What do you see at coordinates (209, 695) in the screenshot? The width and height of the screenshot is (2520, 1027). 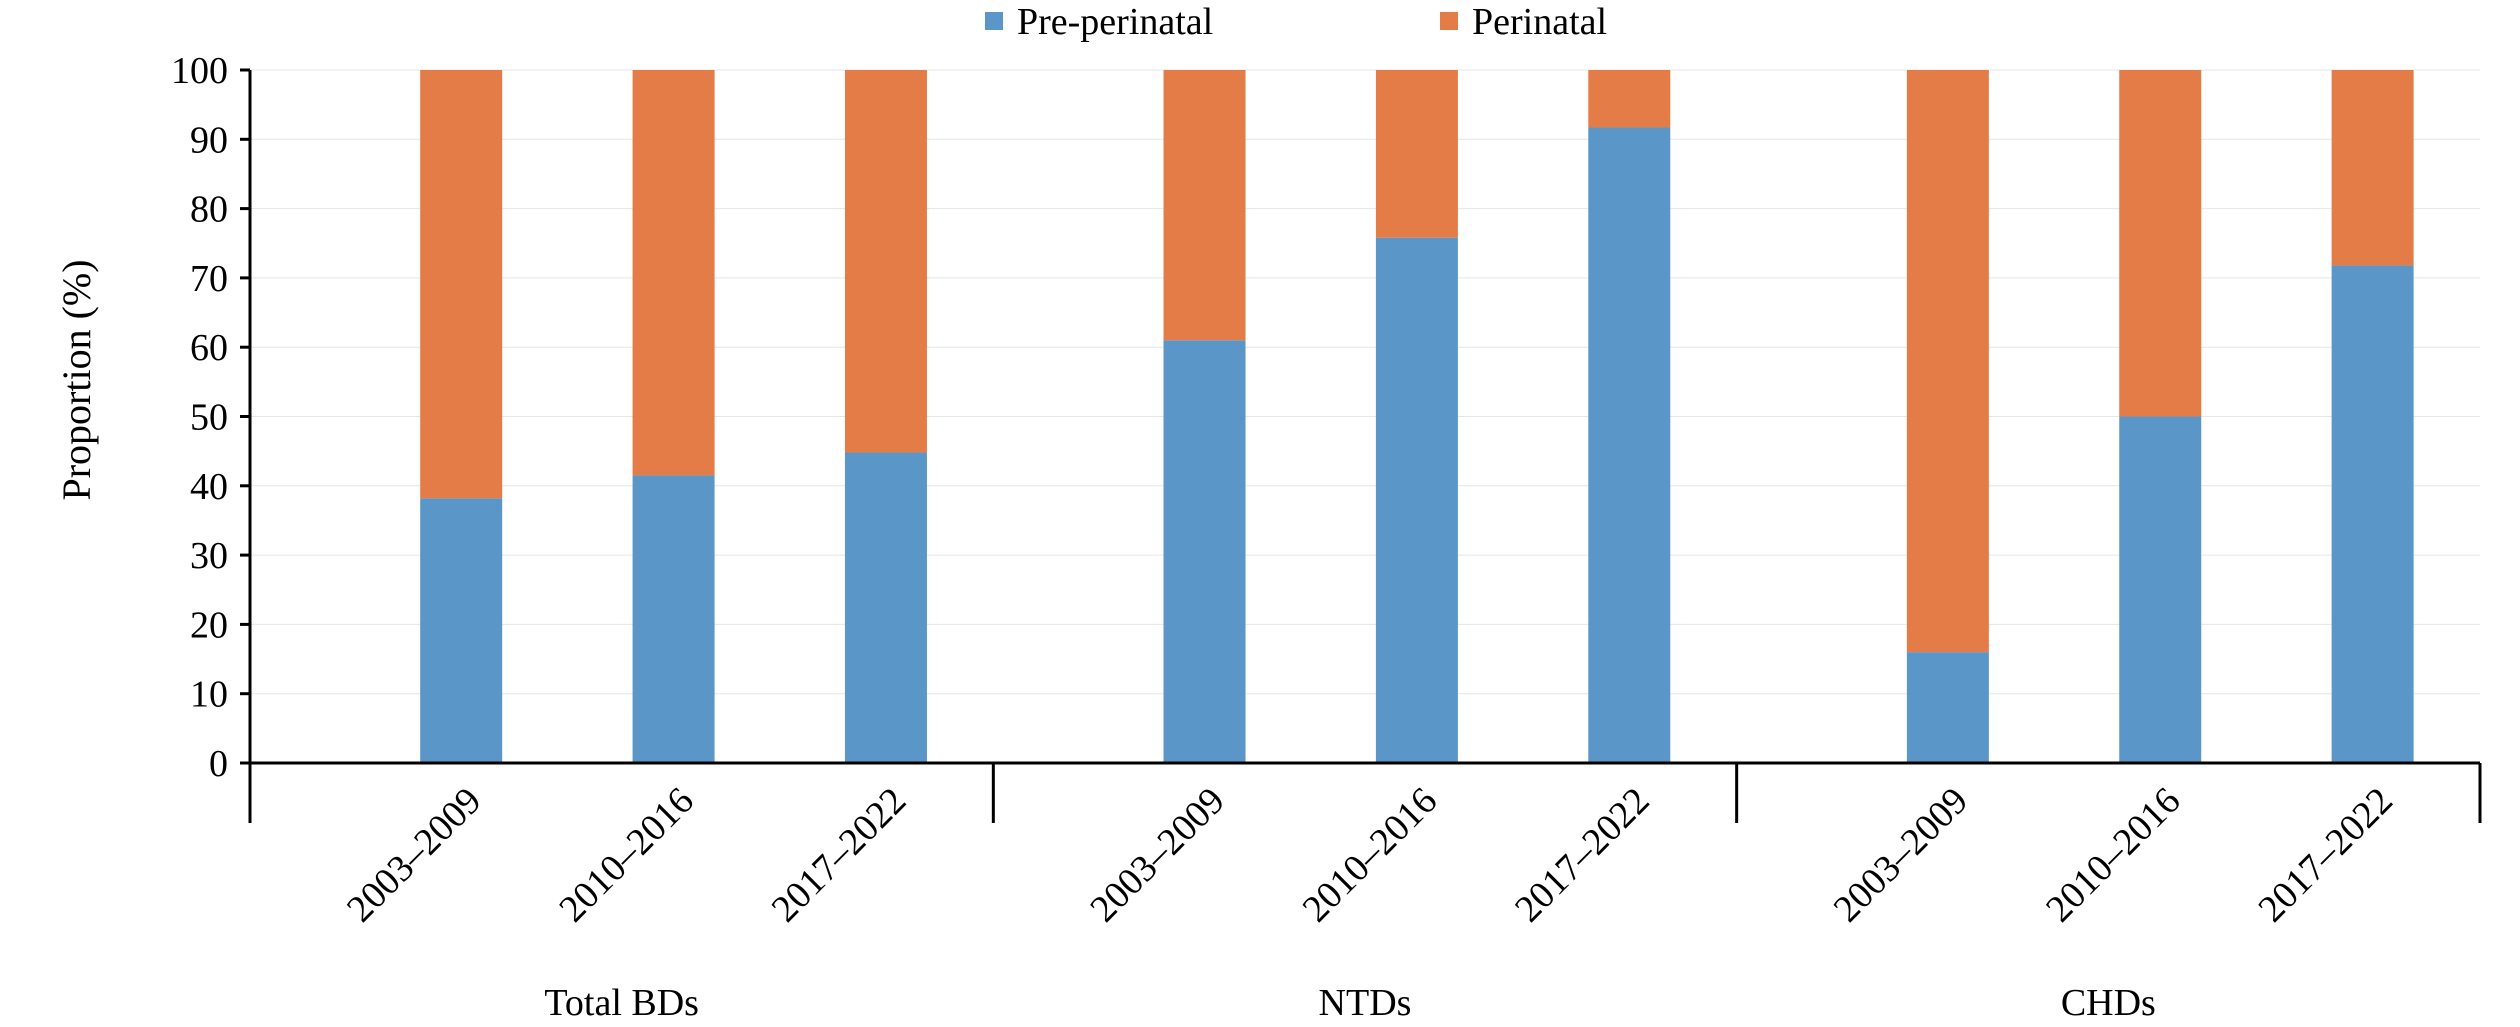 I see `y-tick-label: 10` at bounding box center [209, 695].